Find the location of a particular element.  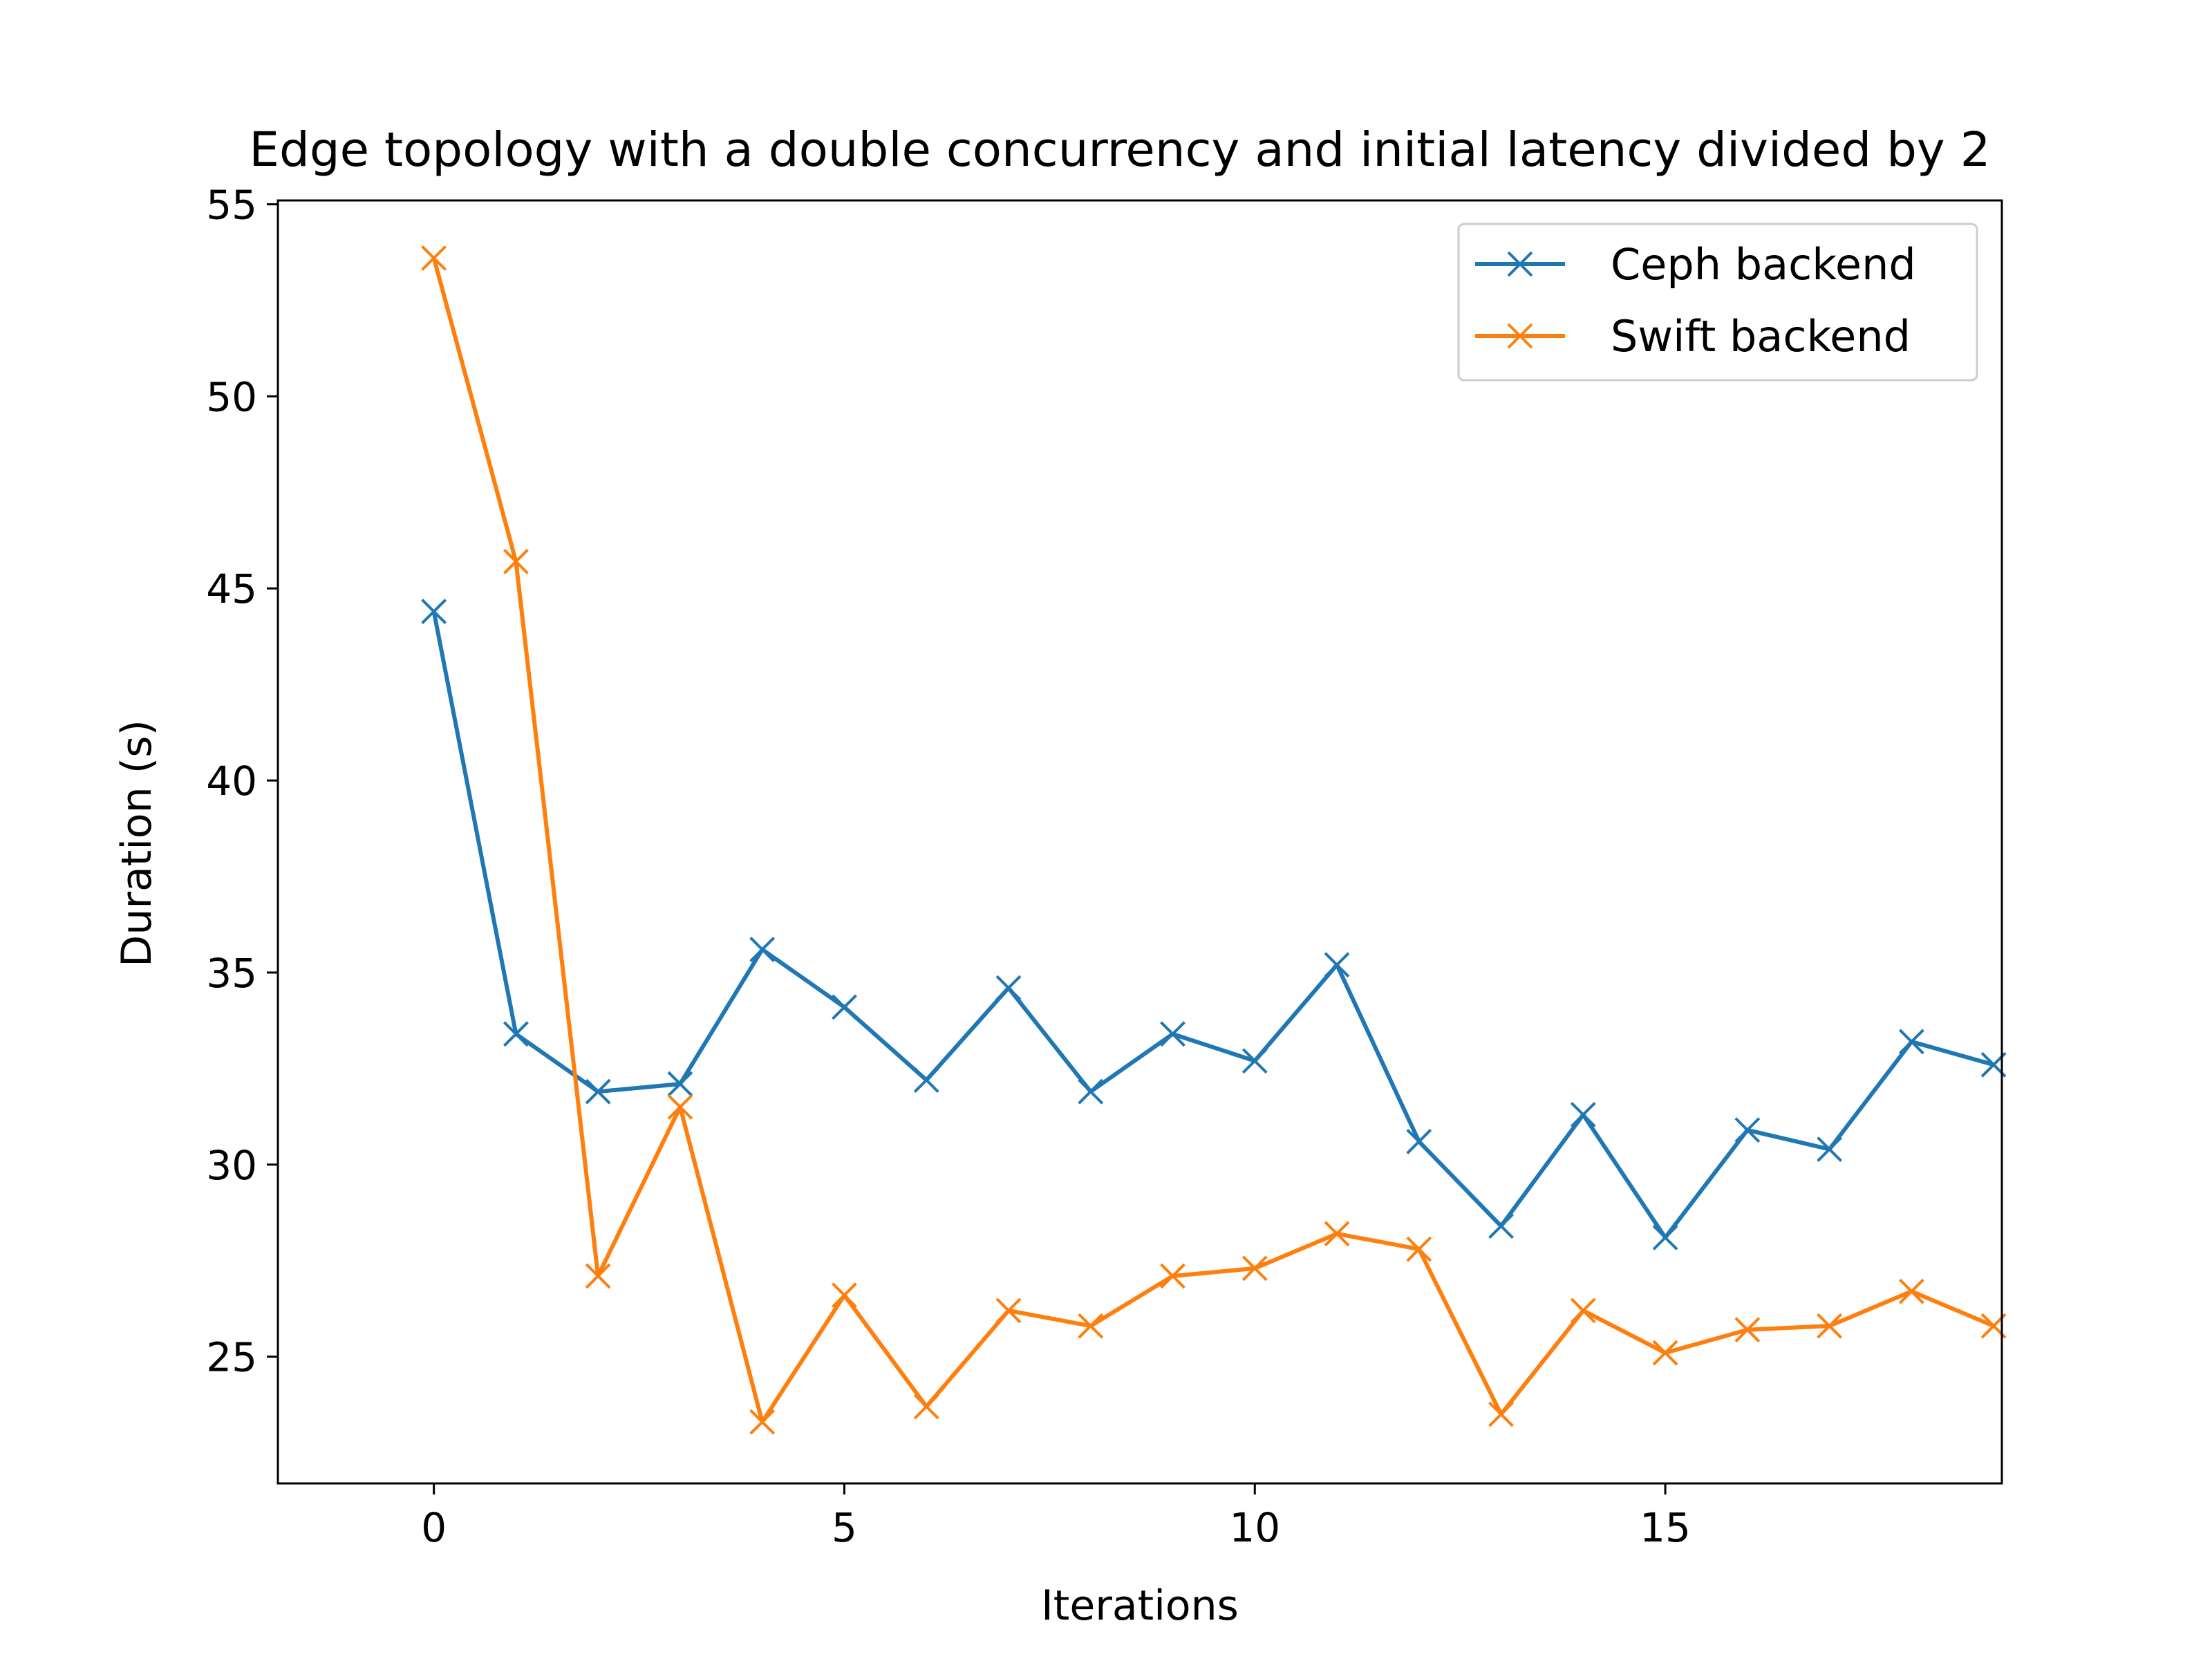

y-tick-label: 35 is located at coordinates (232, 974).